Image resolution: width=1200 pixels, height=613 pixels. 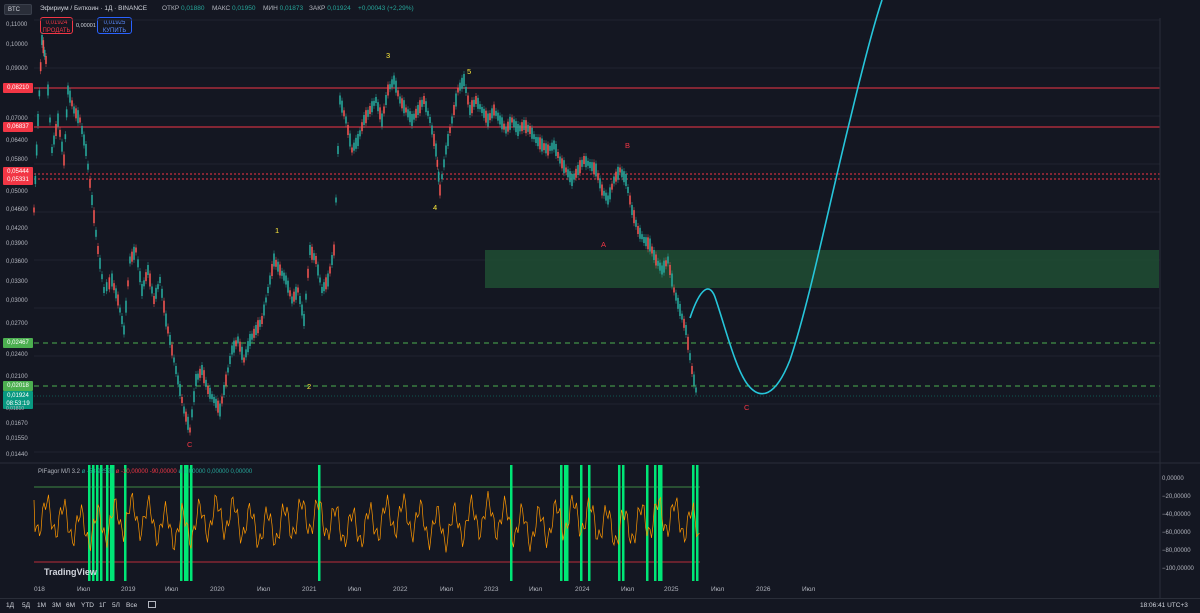 What do you see at coordinates (339, 8) in the screenshot?
I see `ohlc-close-value: 0,01924` at bounding box center [339, 8].